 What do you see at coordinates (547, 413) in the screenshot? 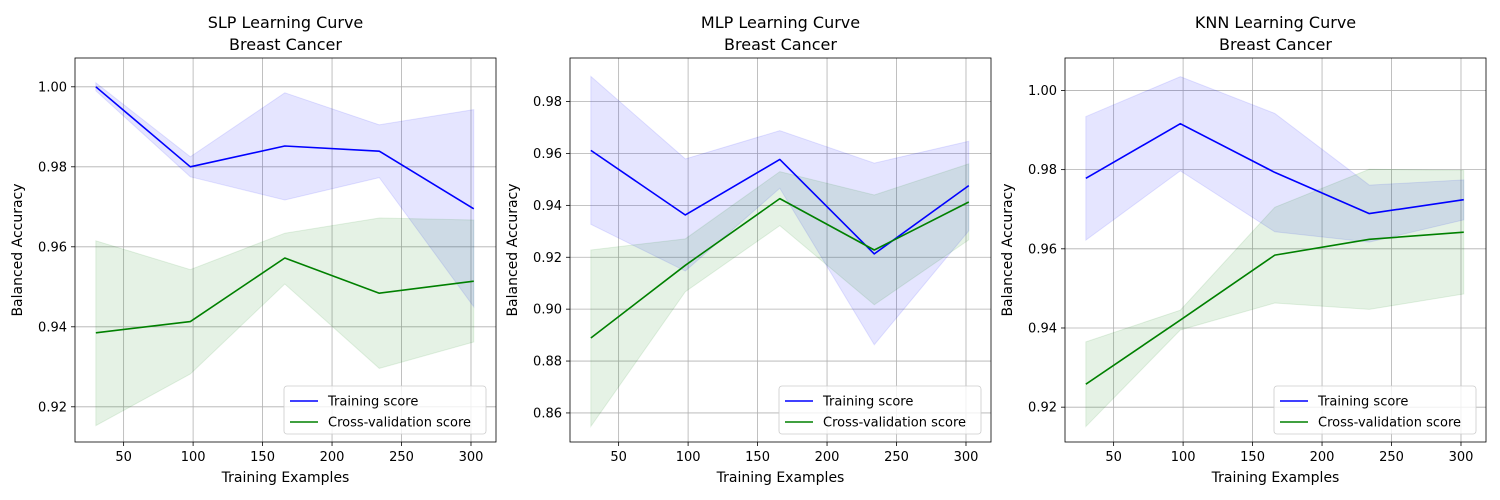
I see `y-tick-label: 0.86` at bounding box center [547, 413].